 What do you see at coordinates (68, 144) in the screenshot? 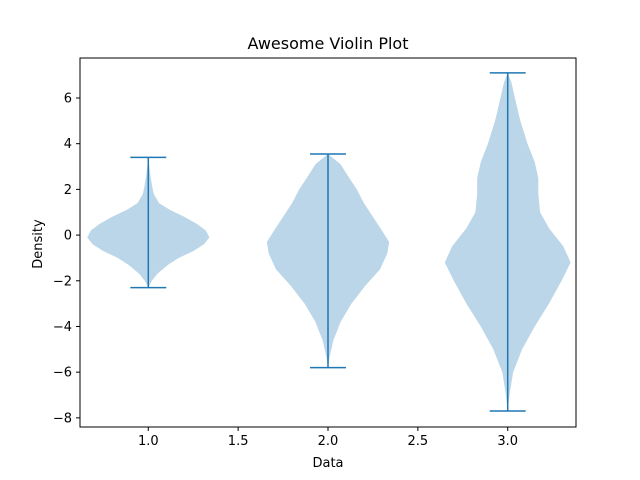
I see `y-tick-label: 4` at bounding box center [68, 144].